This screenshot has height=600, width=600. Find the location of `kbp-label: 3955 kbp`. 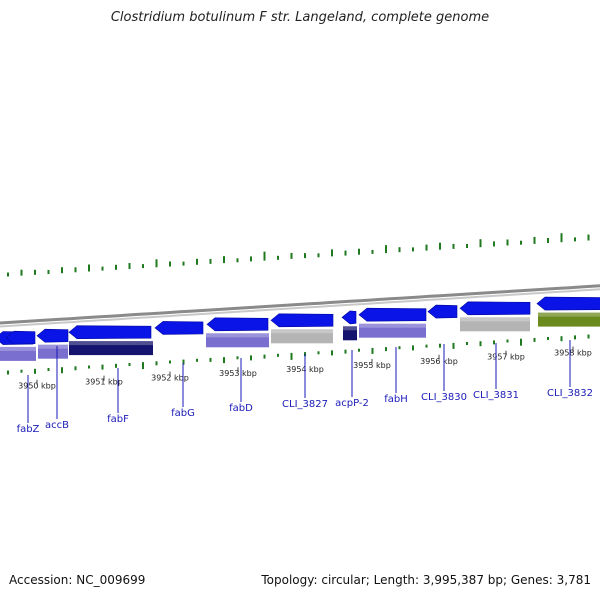

kbp-label: 3955 kbp is located at coordinates (372, 365).